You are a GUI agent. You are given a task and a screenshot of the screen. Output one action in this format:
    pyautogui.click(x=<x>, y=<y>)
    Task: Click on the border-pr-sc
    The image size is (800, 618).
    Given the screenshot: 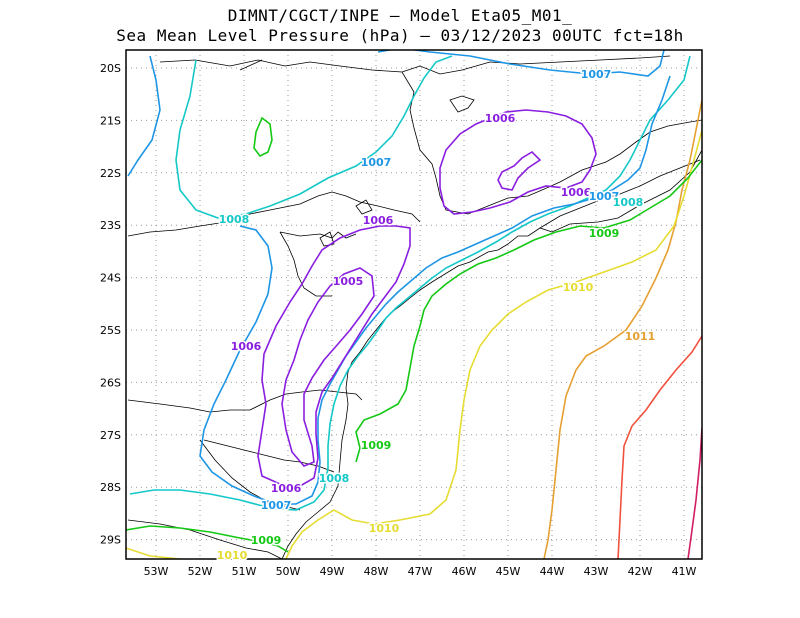 What is the action you would take?
    pyautogui.click(x=306, y=400)
    